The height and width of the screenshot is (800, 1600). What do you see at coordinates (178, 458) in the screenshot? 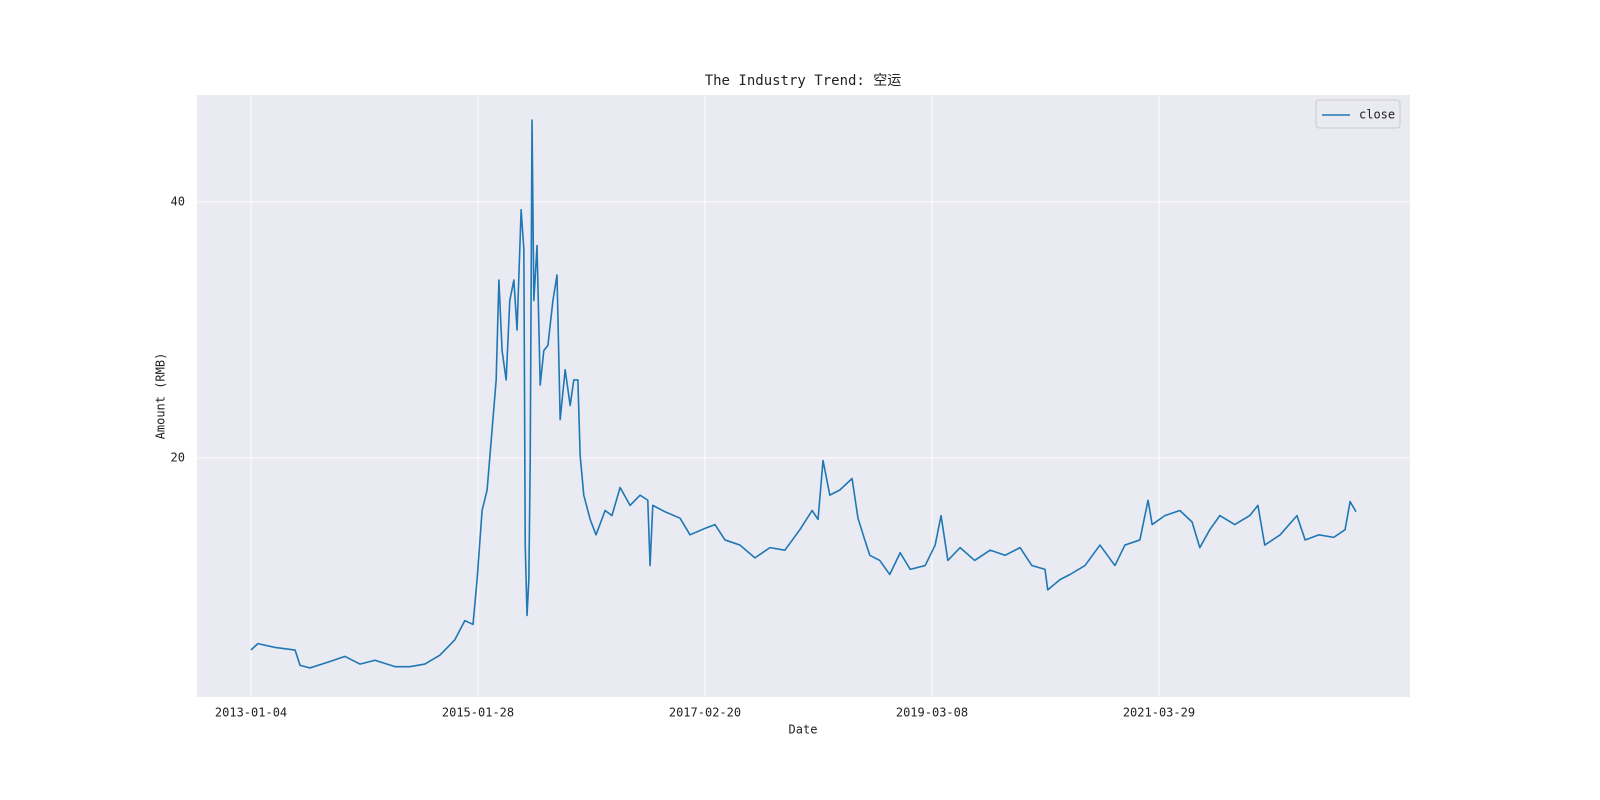
I see `y-tick-label: 20` at bounding box center [178, 458].